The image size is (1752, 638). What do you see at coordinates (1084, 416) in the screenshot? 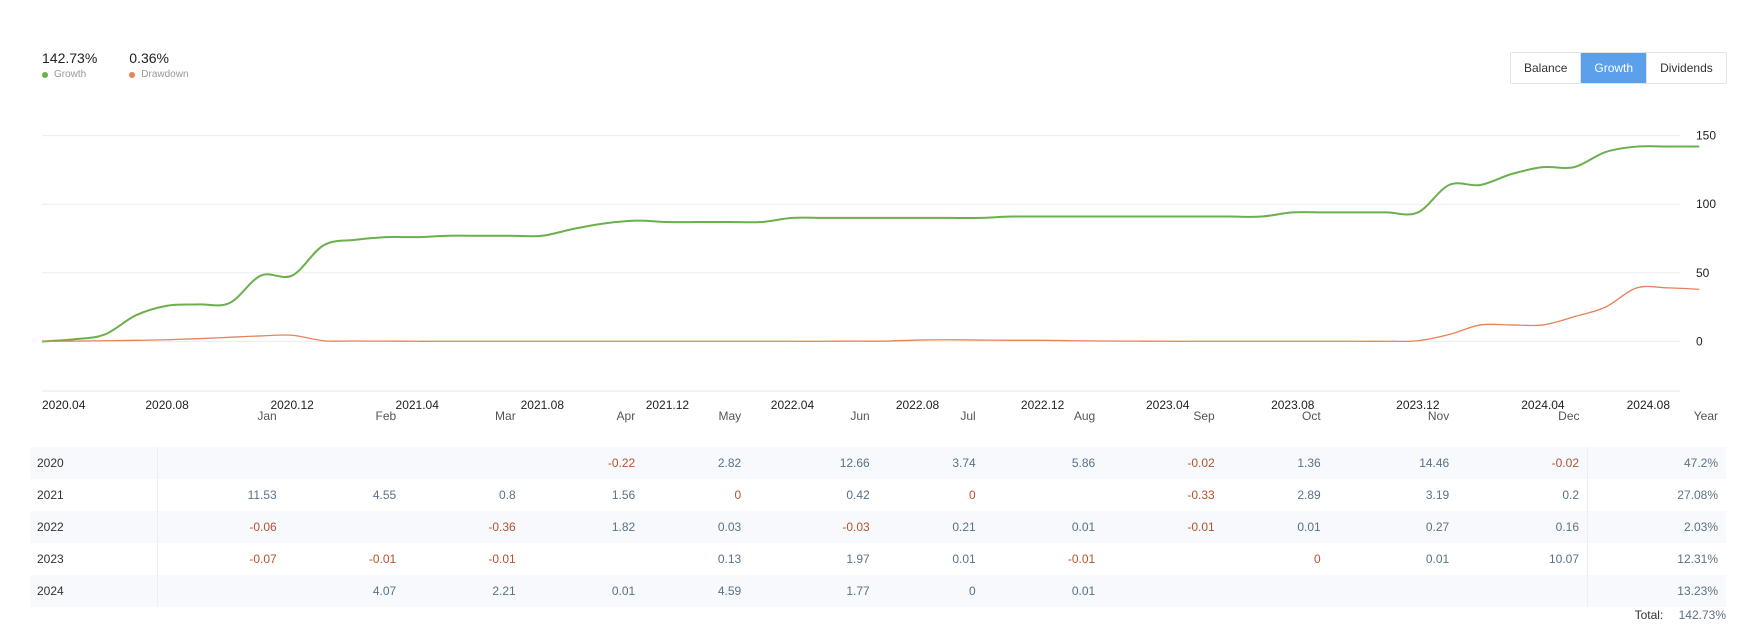
I see `column-header: Aug` at bounding box center [1084, 416].